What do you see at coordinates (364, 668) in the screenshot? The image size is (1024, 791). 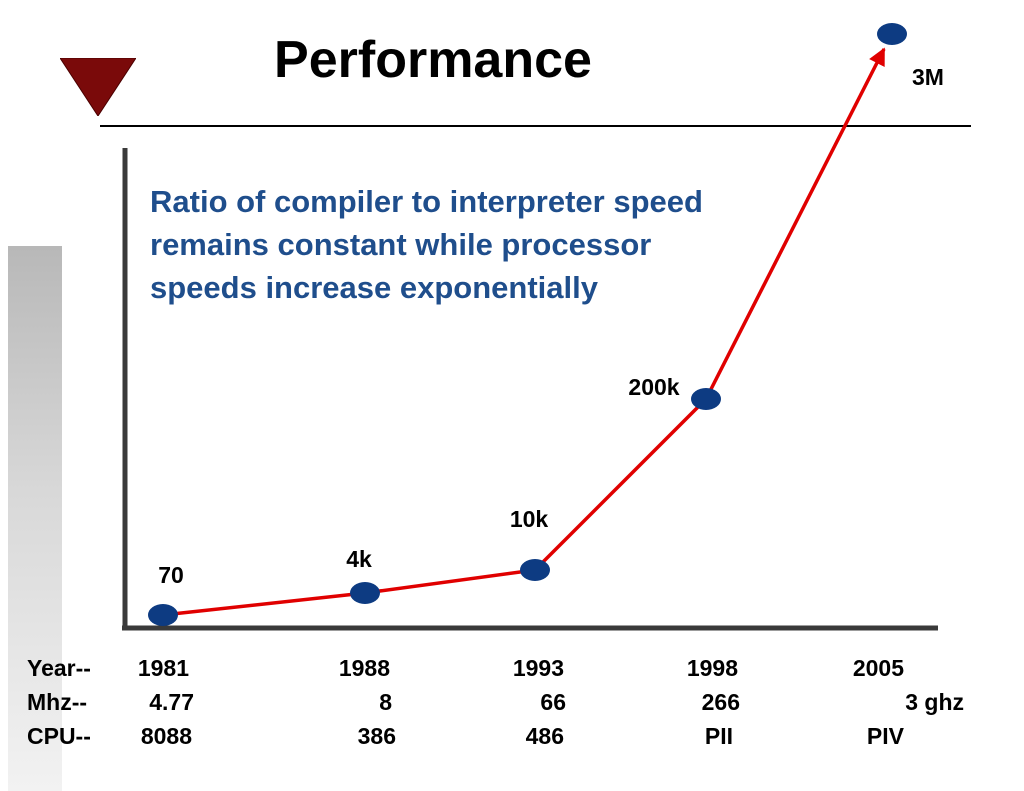 I see `table-cell: 1988` at bounding box center [364, 668].